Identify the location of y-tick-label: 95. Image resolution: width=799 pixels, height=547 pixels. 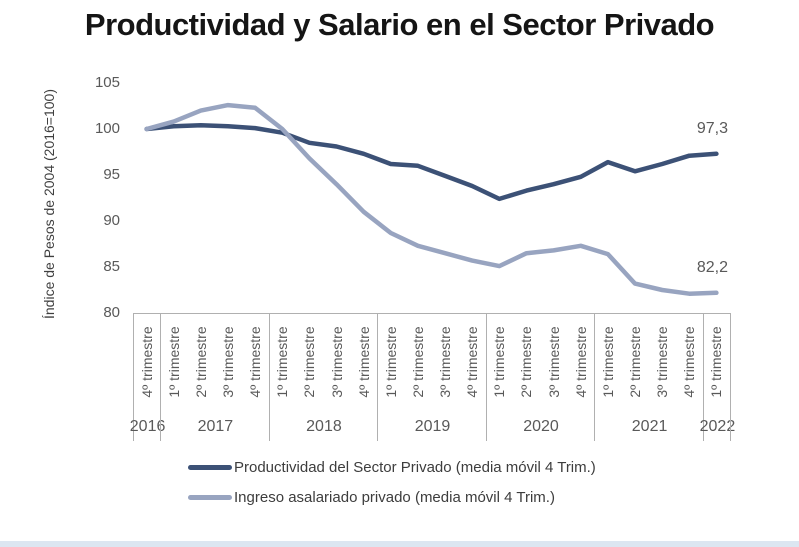
(111, 174).